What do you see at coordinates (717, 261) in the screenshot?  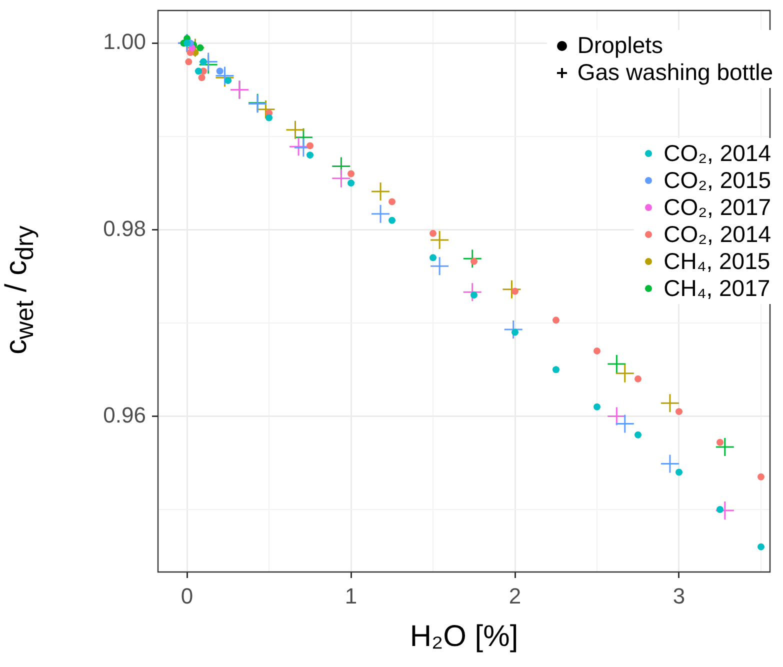 I see `legend-label: CH₄, 2015` at bounding box center [717, 261].